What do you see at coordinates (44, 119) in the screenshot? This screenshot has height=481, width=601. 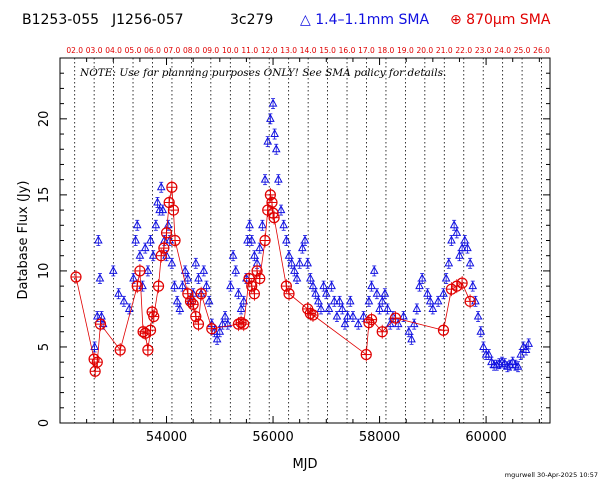 I see `y-tick-label: 20` at bounding box center [44, 119].